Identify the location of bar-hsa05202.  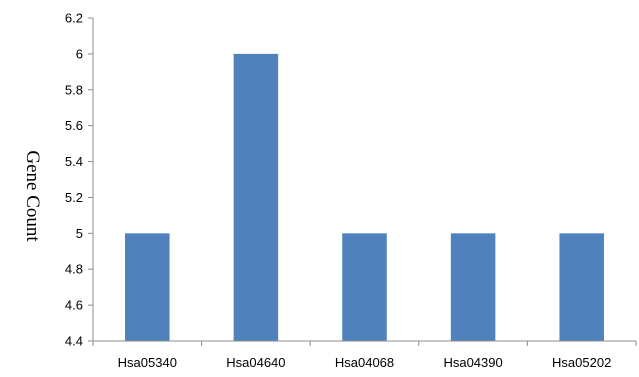
(581, 287).